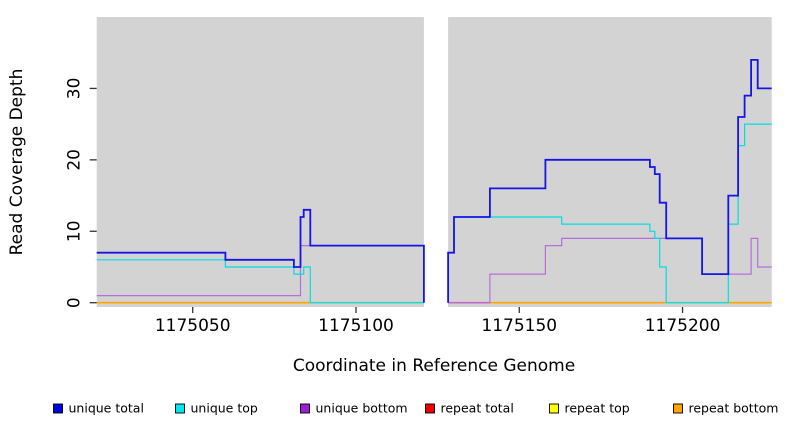  Describe the element at coordinates (75, 89) in the screenshot. I see `y-tick-label: 30` at that location.